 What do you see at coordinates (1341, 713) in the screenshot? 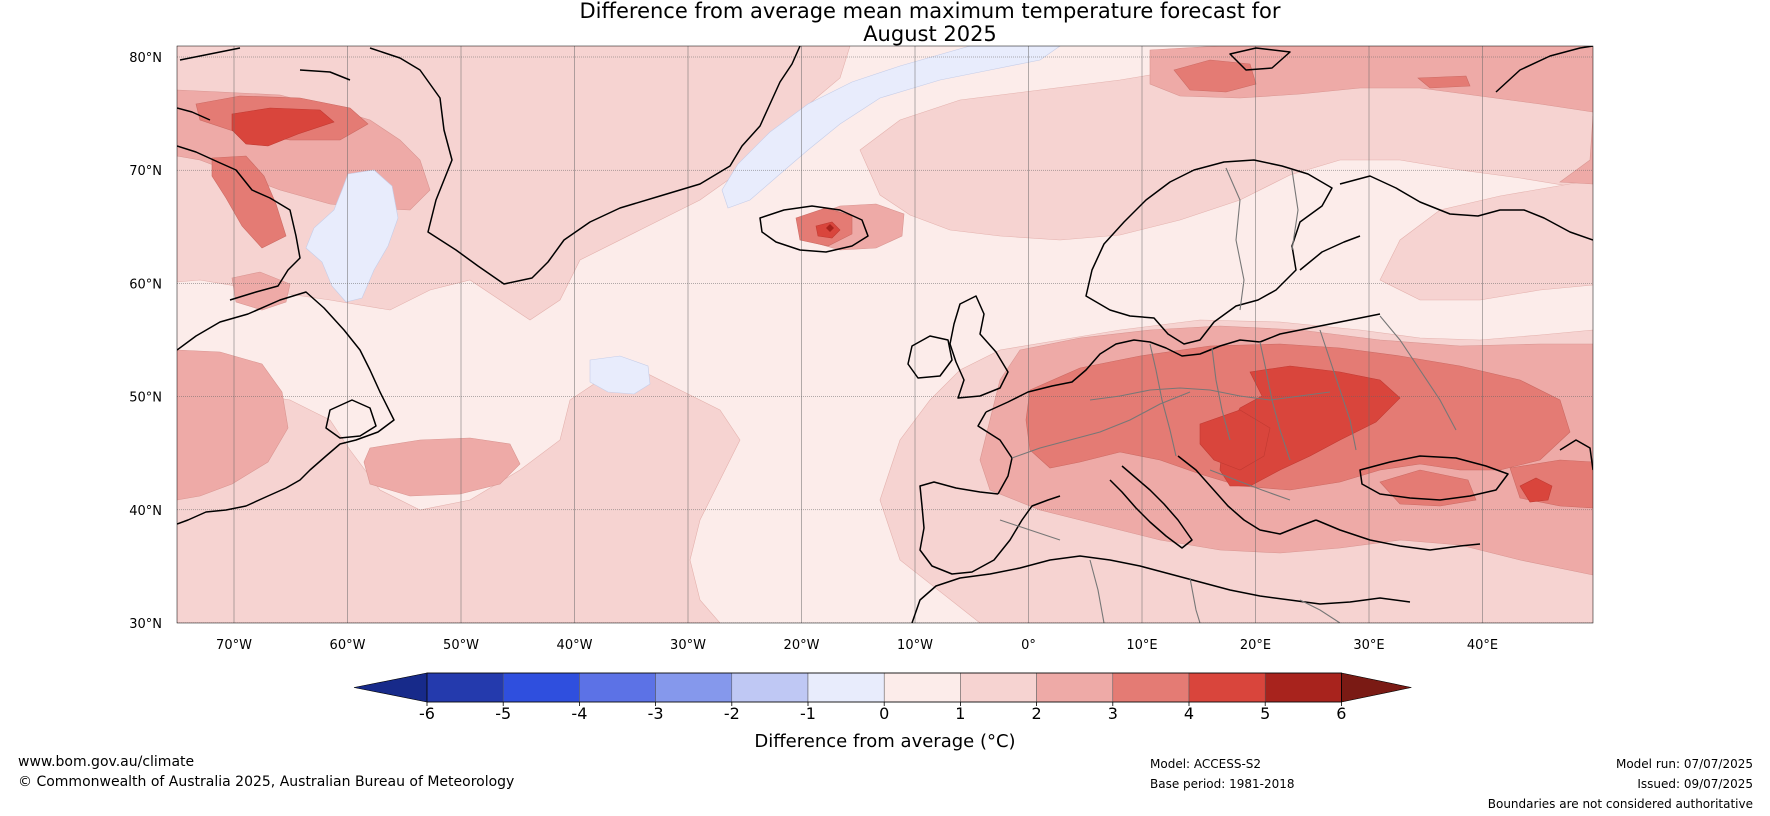
I see `colorbar-tick-label: 6` at bounding box center [1341, 713].